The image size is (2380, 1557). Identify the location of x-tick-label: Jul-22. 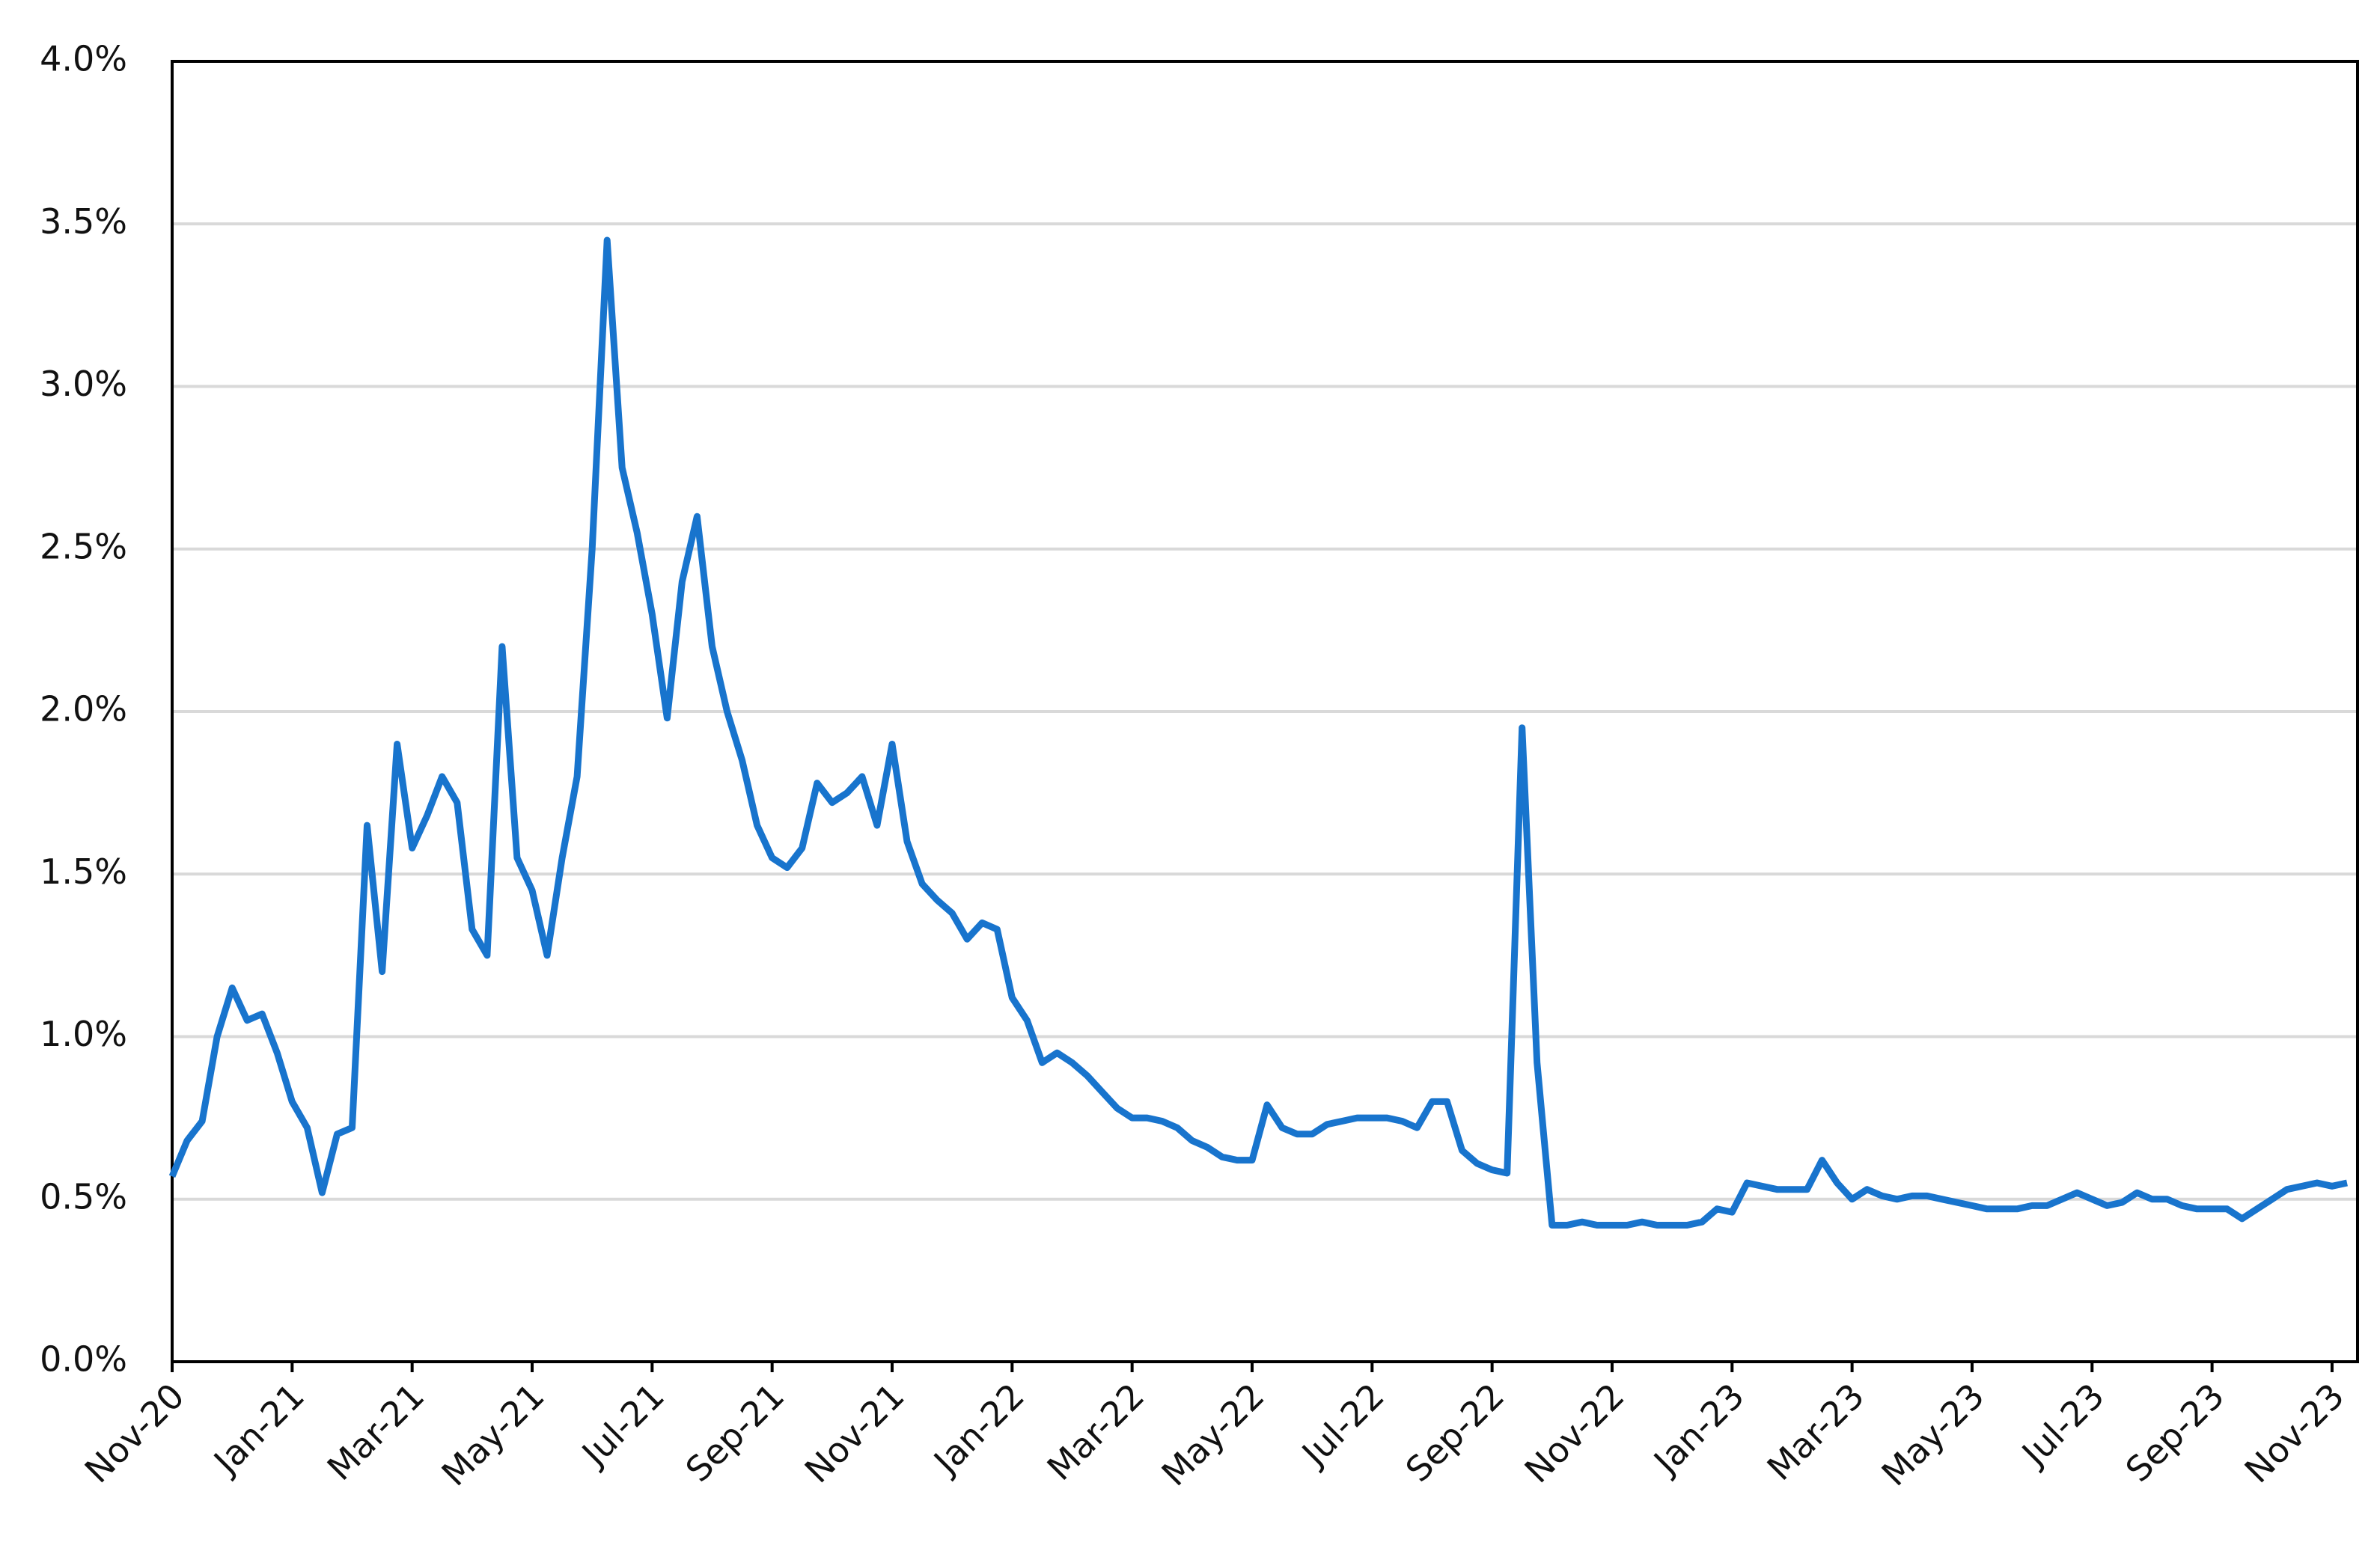
(1342, 1425).